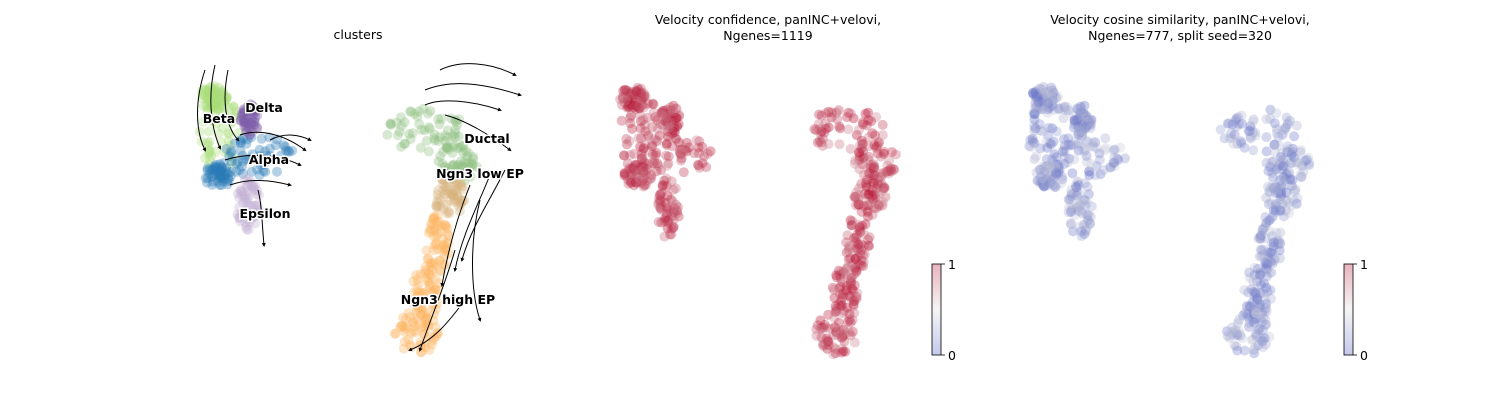  What do you see at coordinates (261, 218) in the screenshot?
I see `velocity-streamline` at bounding box center [261, 218].